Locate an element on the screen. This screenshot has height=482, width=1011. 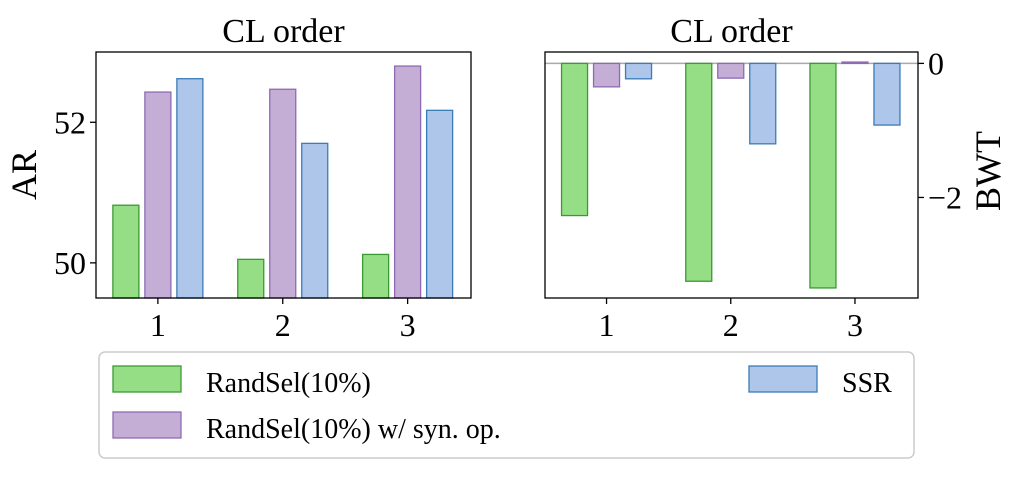
bar-panel0-series0-cat1 is located at coordinates (251, 278).